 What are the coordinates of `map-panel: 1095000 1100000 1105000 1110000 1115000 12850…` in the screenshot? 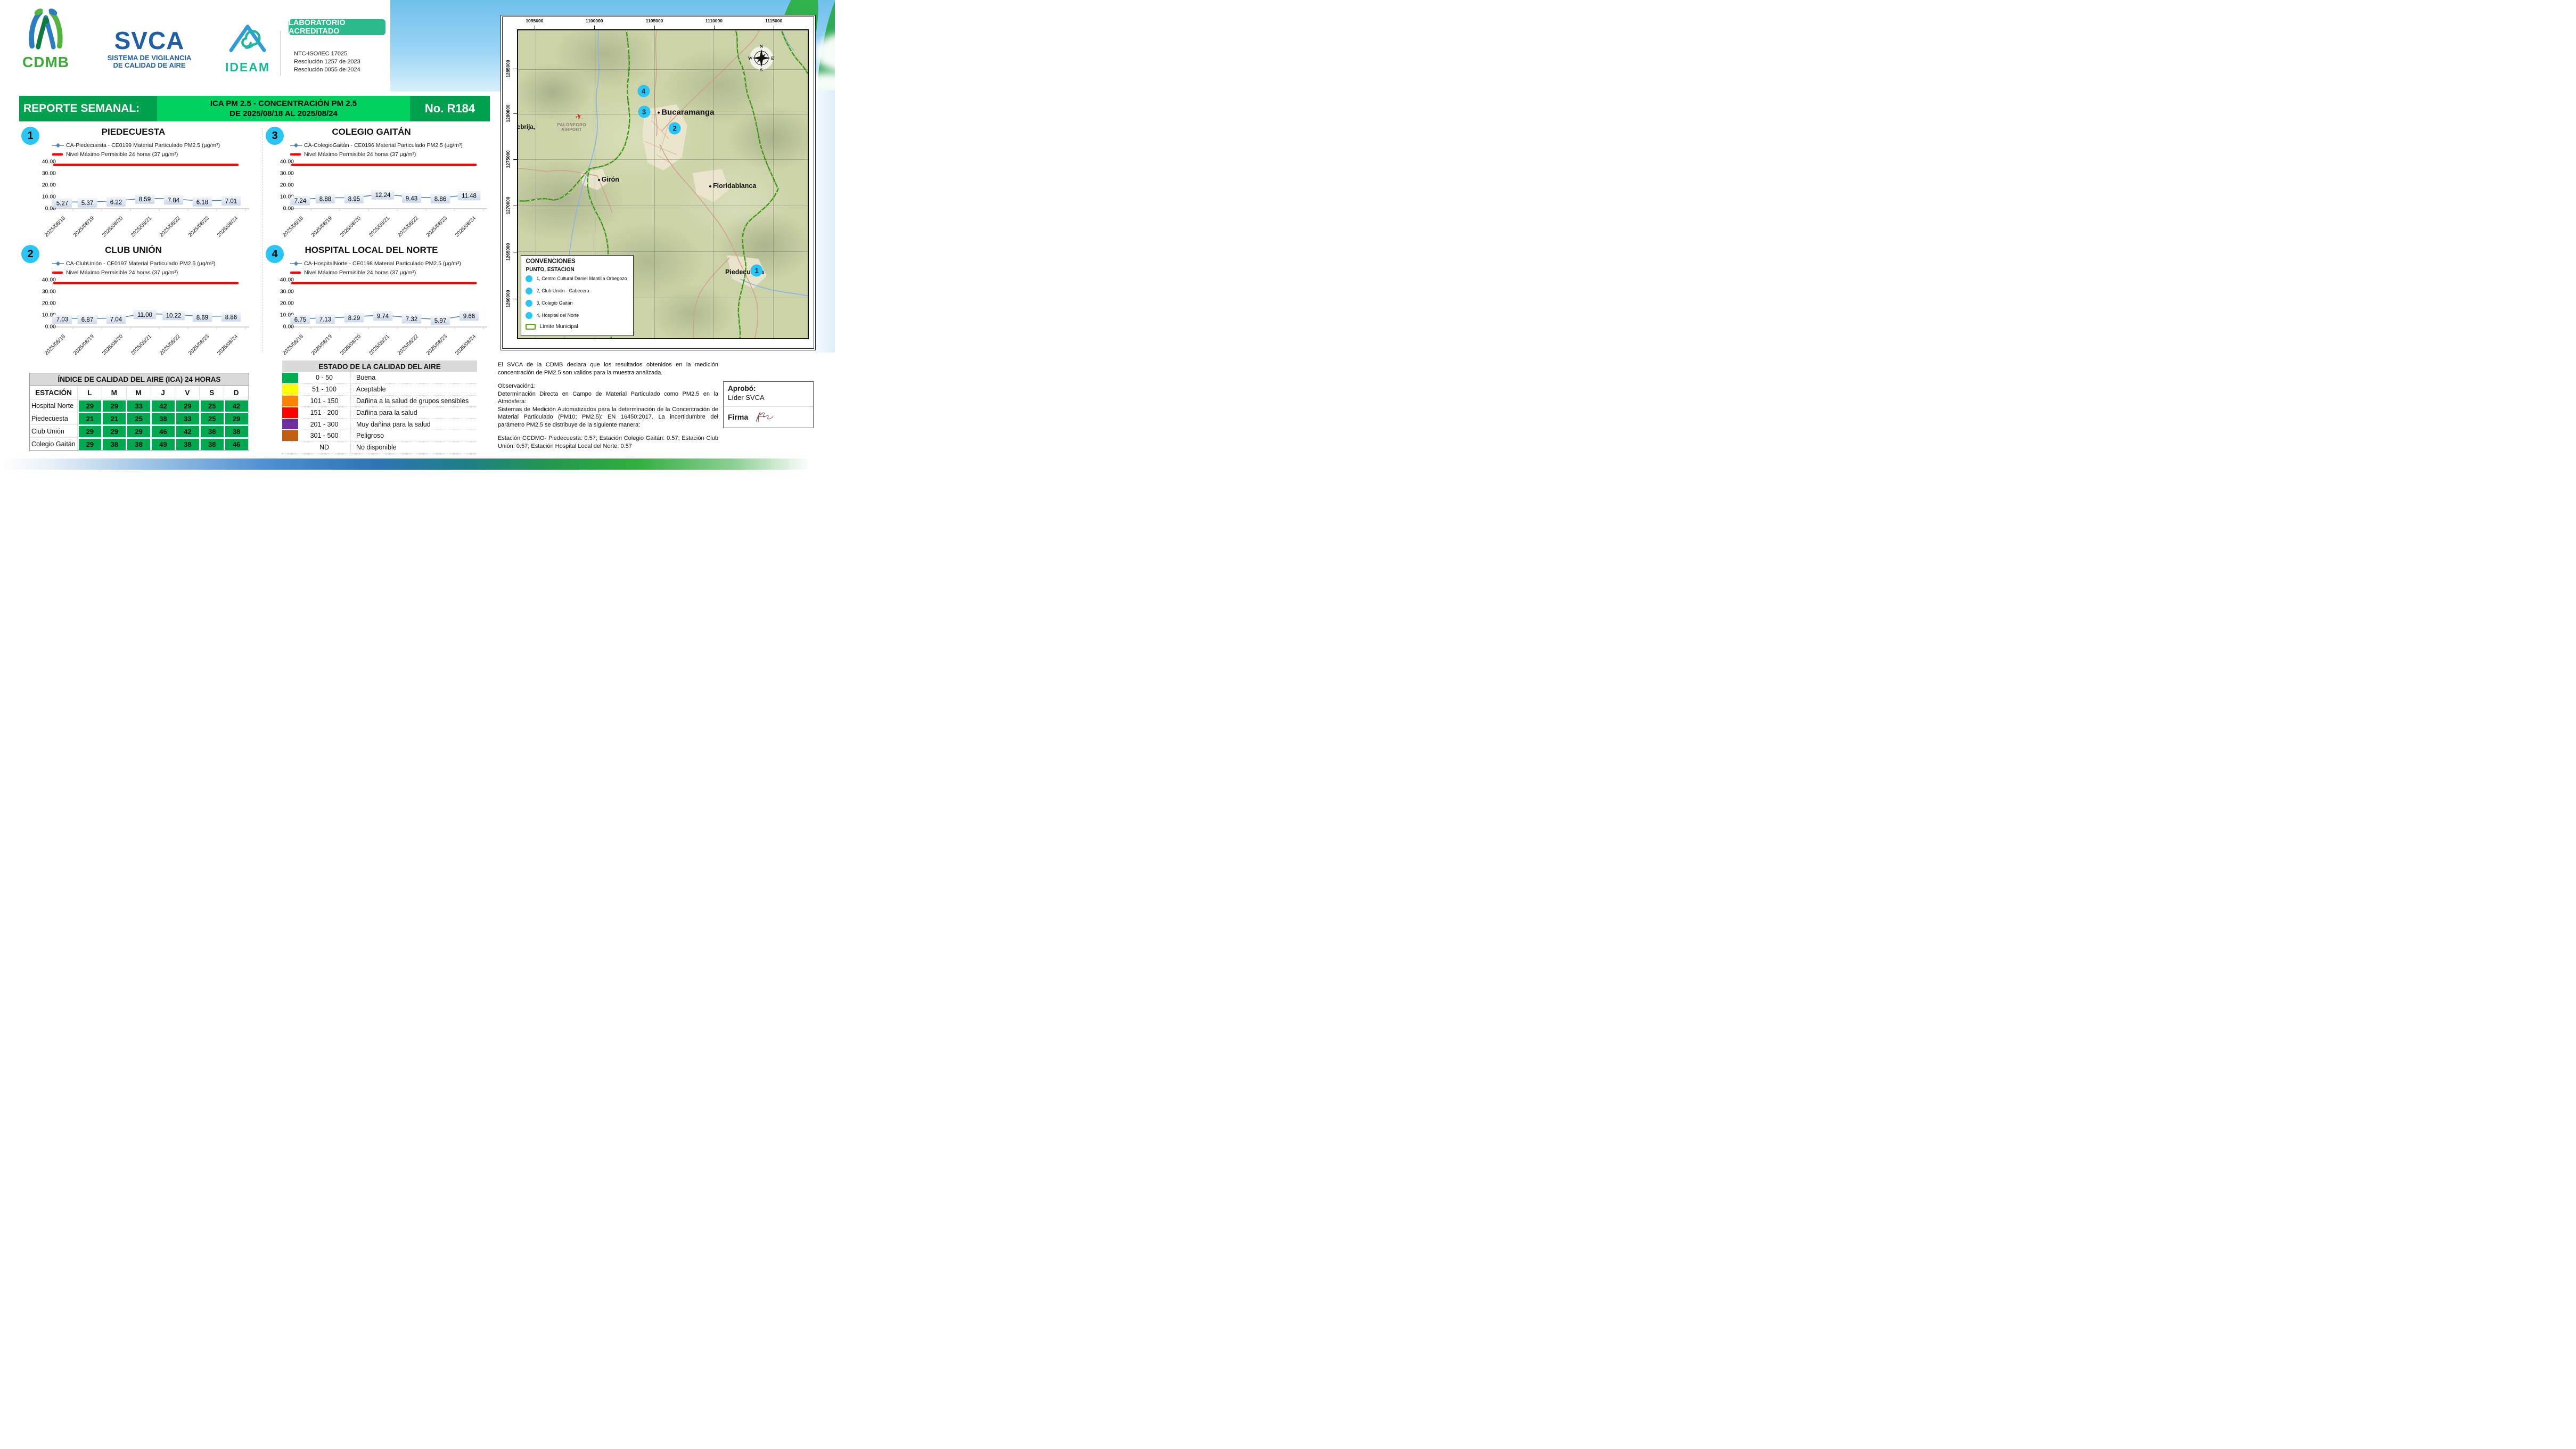 It's located at (658, 182).